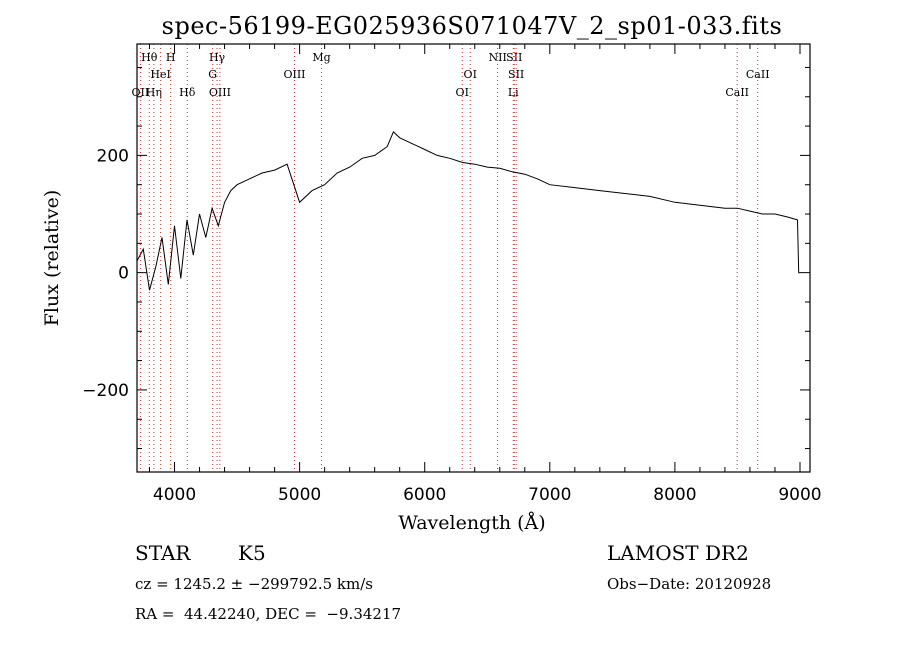 This screenshot has height=650, width=900. I want to click on survey-name: LAMOST DR2, so click(678, 553).